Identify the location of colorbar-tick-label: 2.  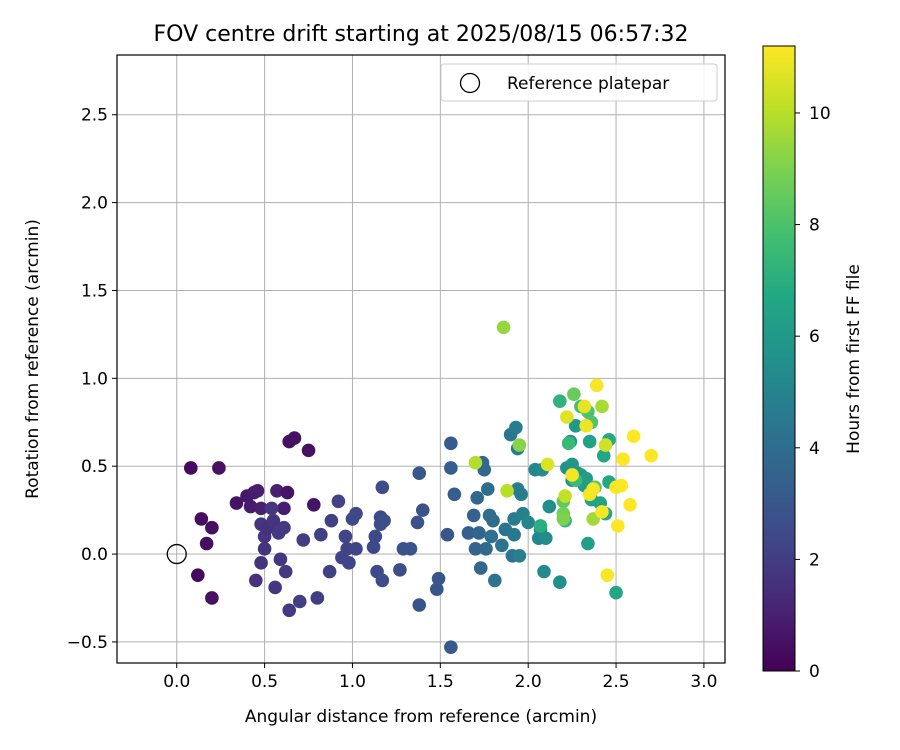
(814, 560).